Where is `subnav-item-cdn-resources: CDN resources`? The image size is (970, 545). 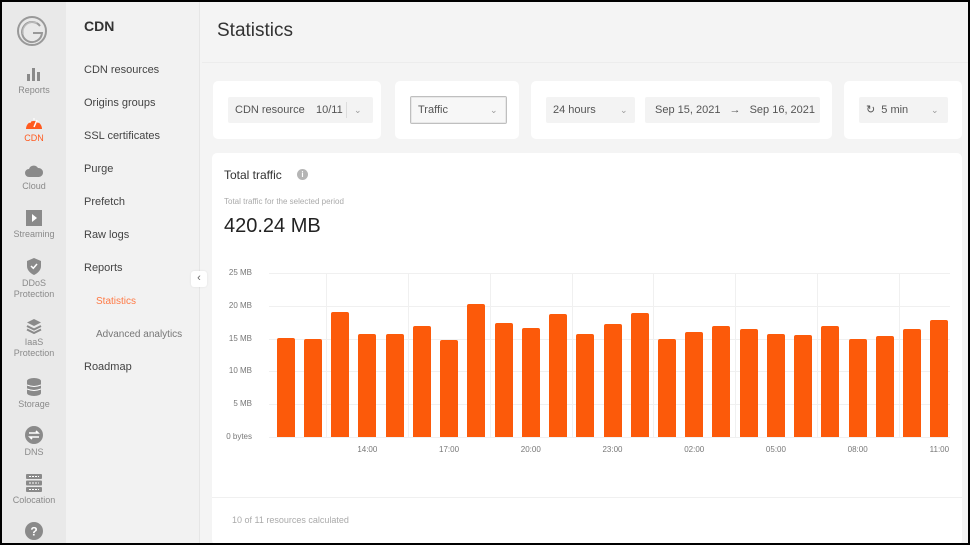
subnav-item-cdn-resources: CDN resources is located at coordinates (122, 70).